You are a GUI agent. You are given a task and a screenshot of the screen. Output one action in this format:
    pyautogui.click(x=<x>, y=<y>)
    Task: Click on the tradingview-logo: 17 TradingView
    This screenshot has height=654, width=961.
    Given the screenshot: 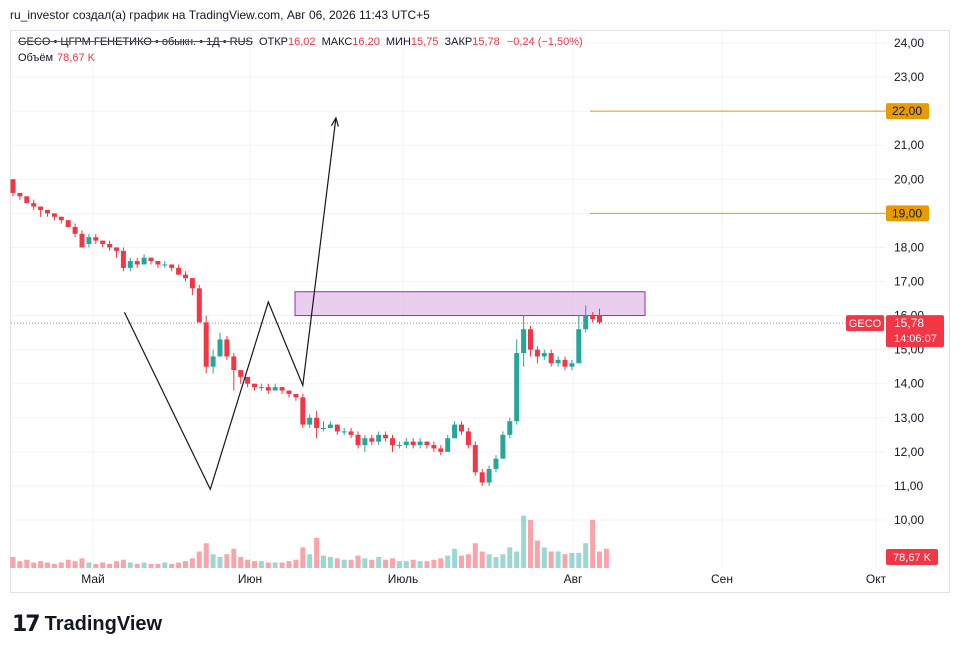 What is the action you would take?
    pyautogui.click(x=87, y=624)
    